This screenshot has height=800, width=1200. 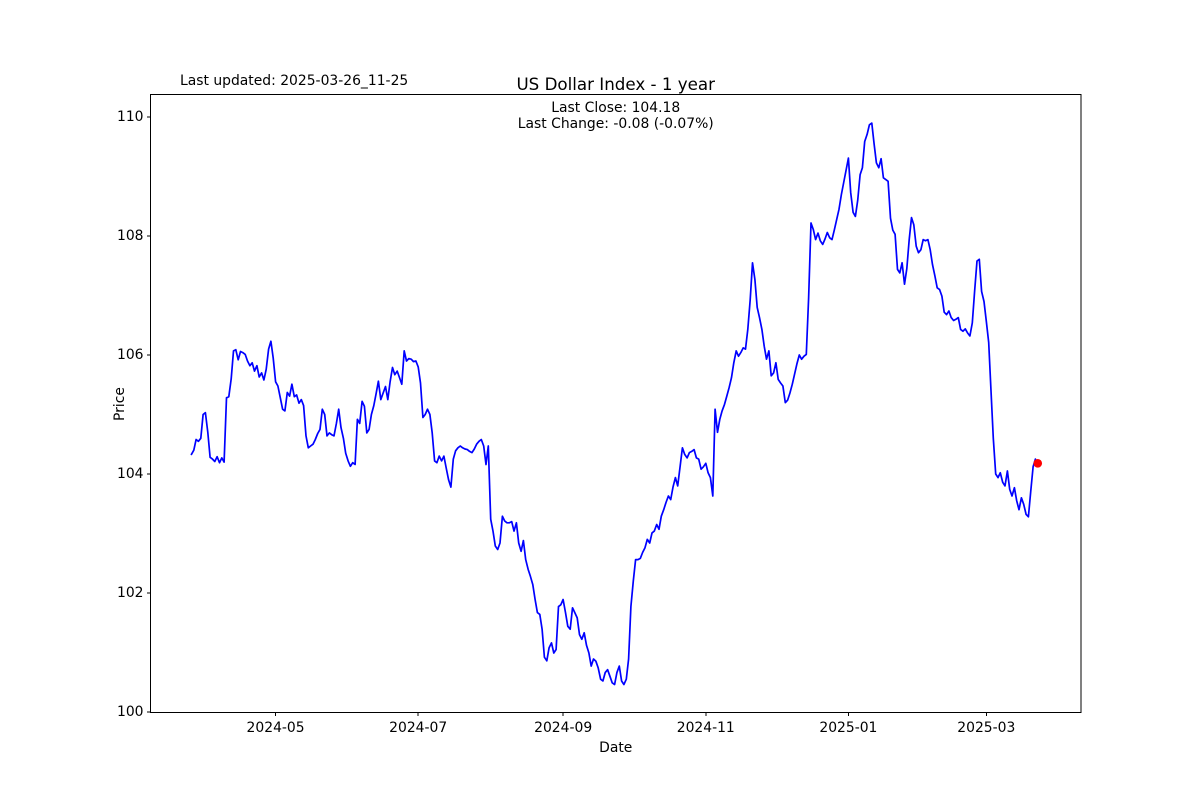 What do you see at coordinates (119, 403) in the screenshot?
I see `y-axis-label: Price` at bounding box center [119, 403].